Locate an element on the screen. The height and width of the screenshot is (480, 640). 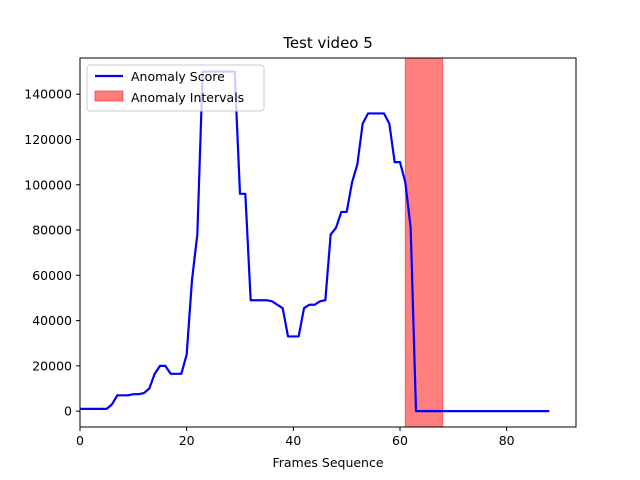
x-tick-label: 80 is located at coordinates (507, 440).